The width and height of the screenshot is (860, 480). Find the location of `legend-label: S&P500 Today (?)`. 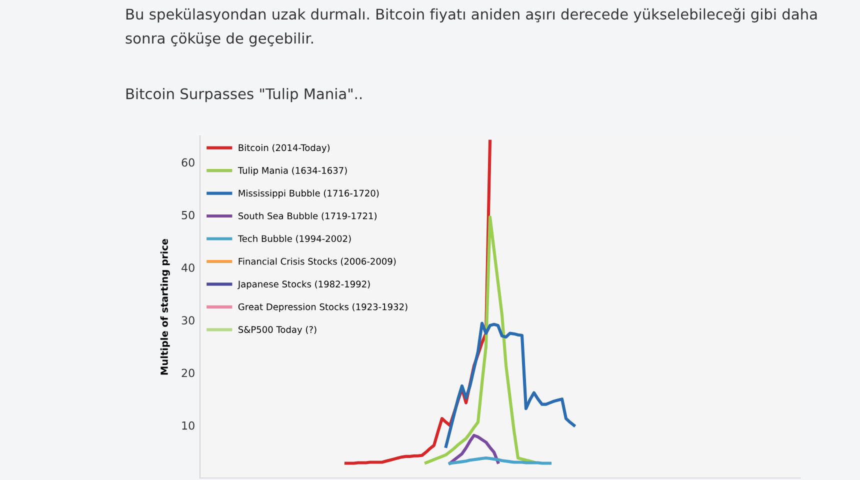

legend-label: S&P500 Today (?) is located at coordinates (277, 330).